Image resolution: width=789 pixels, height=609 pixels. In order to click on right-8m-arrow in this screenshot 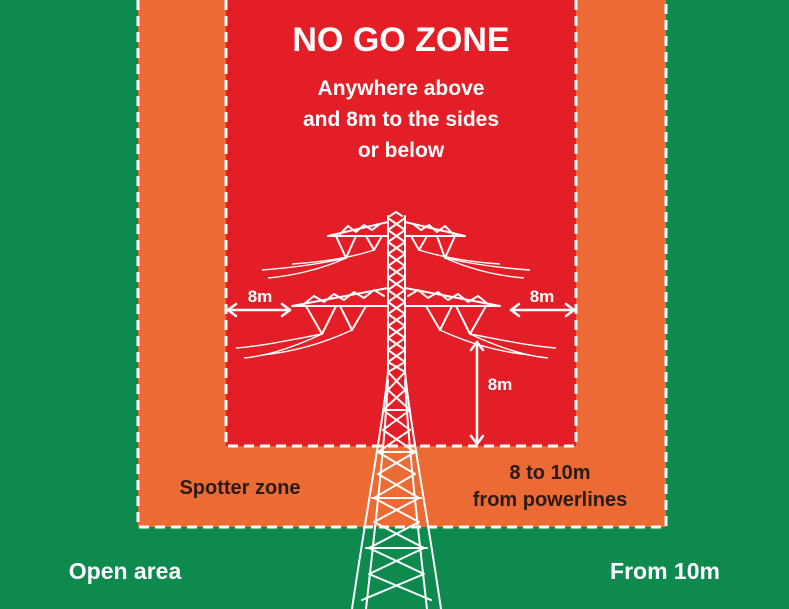, I will do `click(542, 310)`.